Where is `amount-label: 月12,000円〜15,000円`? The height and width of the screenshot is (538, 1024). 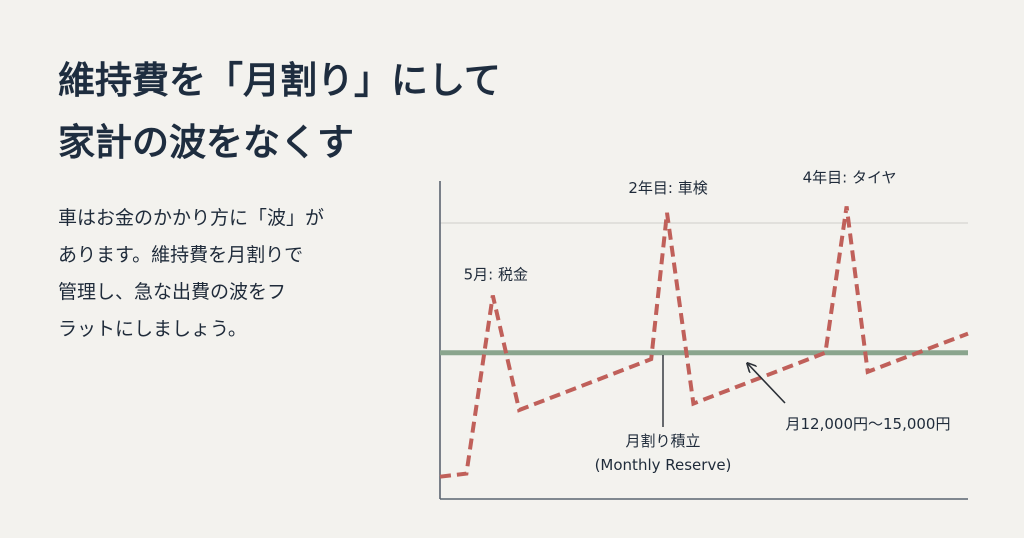
amount-label: 月12,000円〜15,000円 is located at coordinates (868, 424).